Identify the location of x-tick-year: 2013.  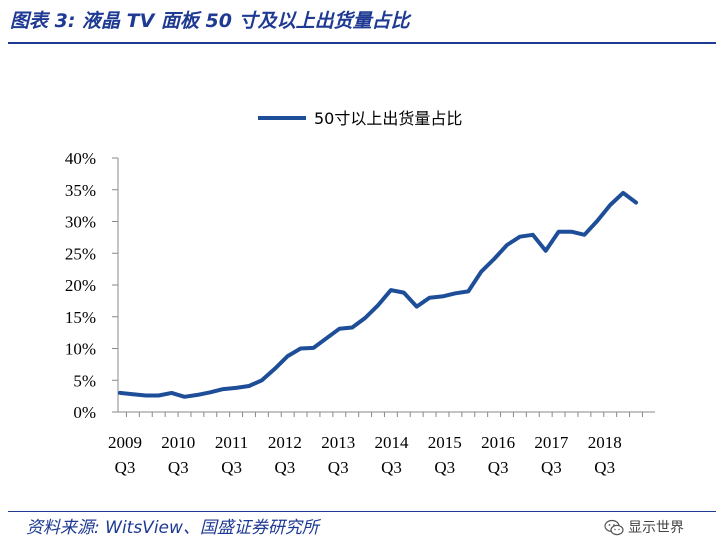
(338, 442).